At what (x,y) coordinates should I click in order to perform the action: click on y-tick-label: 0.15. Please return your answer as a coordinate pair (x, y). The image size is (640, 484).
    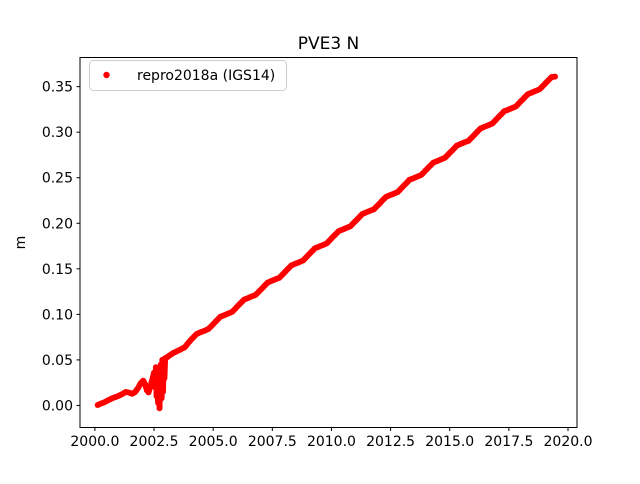
    Looking at the image, I should click on (57, 270).